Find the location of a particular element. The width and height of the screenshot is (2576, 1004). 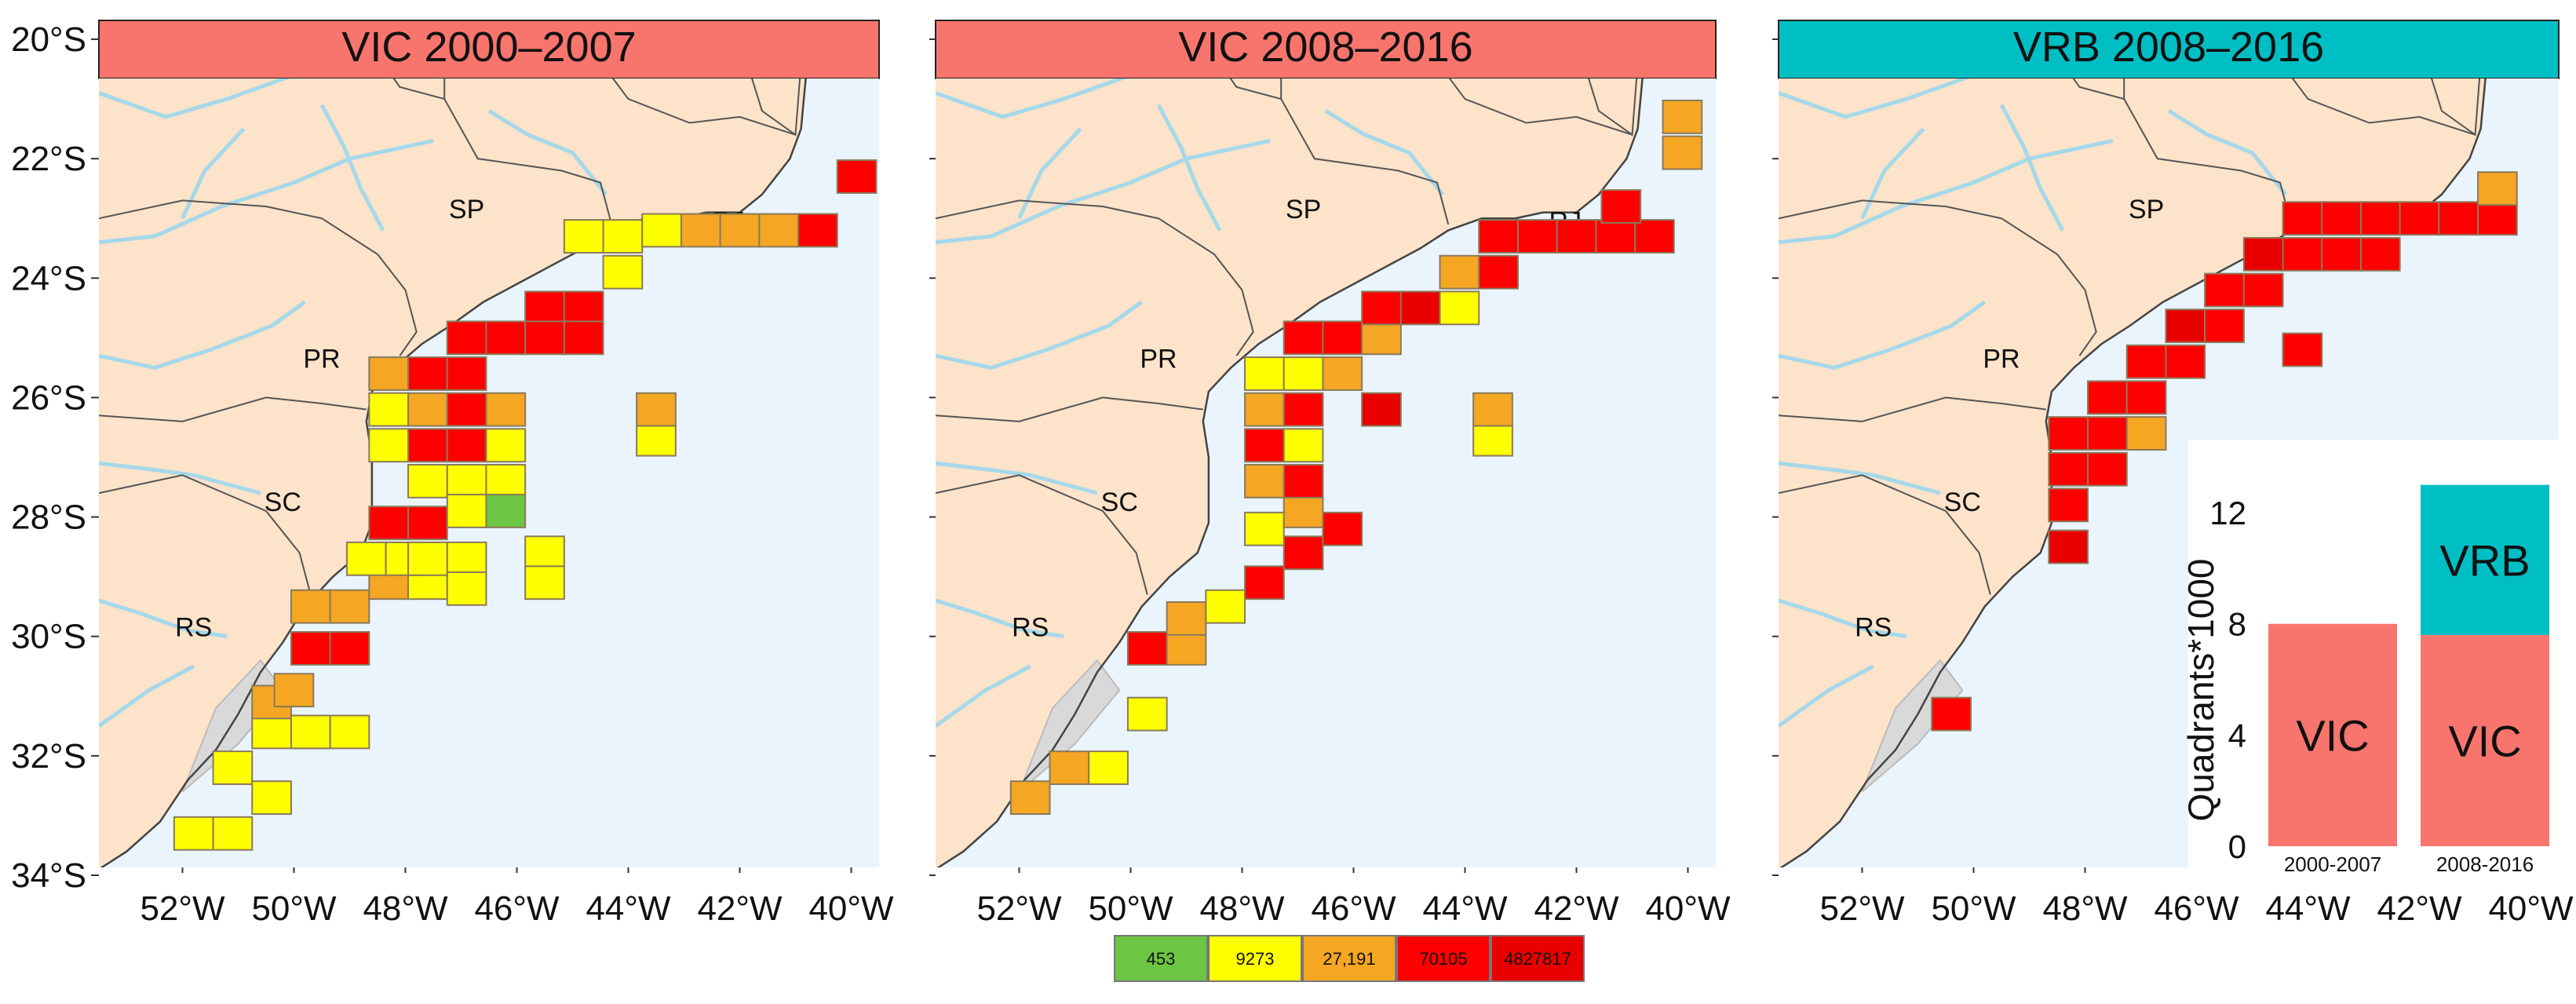

longitude-tick-label: 52°W is located at coordinates (182, 908).